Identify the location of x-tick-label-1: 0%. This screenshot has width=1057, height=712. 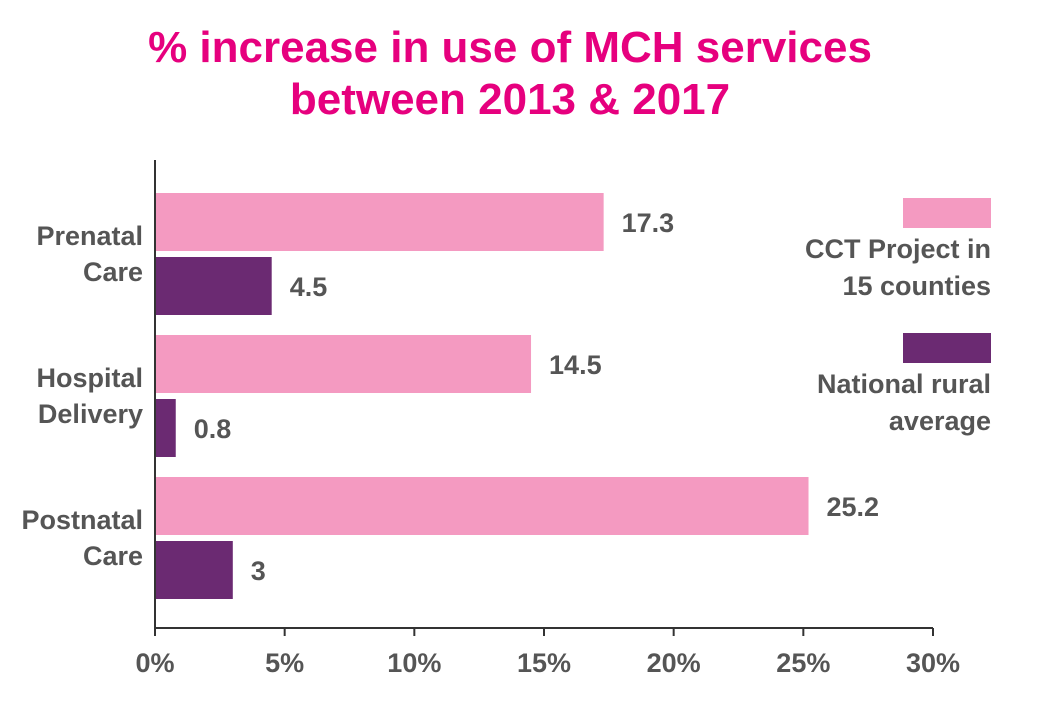
(154, 663).